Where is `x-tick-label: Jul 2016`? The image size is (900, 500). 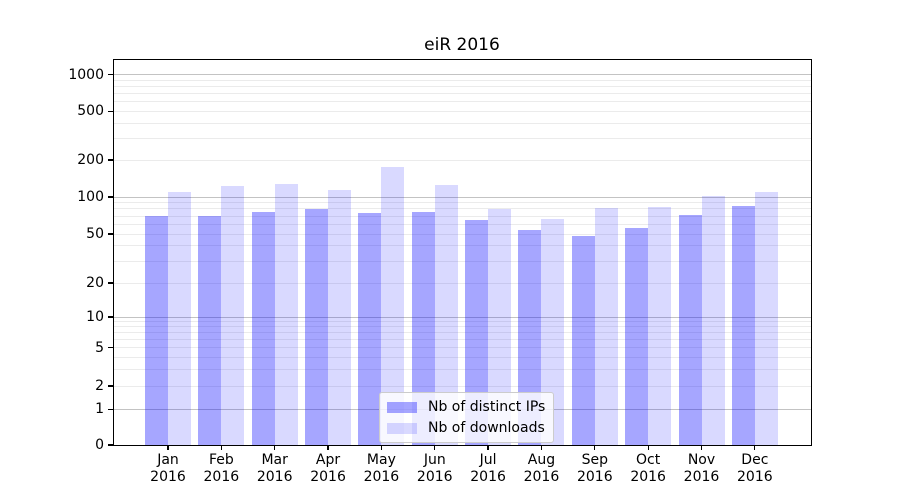
x-tick-label: Jul 2016 is located at coordinates (488, 468).